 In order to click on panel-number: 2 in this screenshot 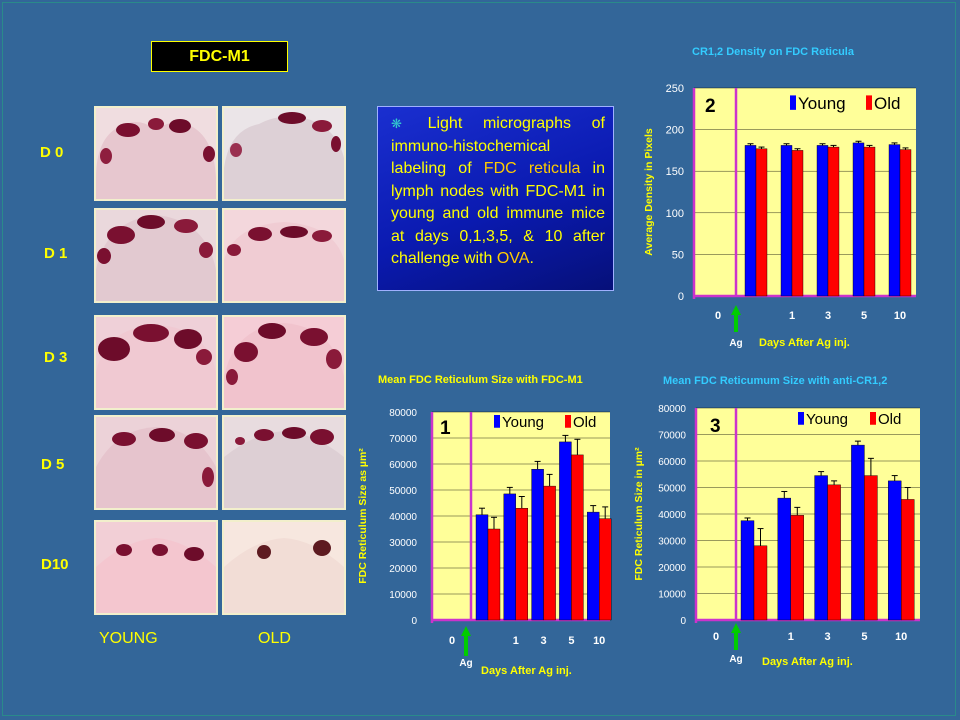, I will do `click(710, 106)`.